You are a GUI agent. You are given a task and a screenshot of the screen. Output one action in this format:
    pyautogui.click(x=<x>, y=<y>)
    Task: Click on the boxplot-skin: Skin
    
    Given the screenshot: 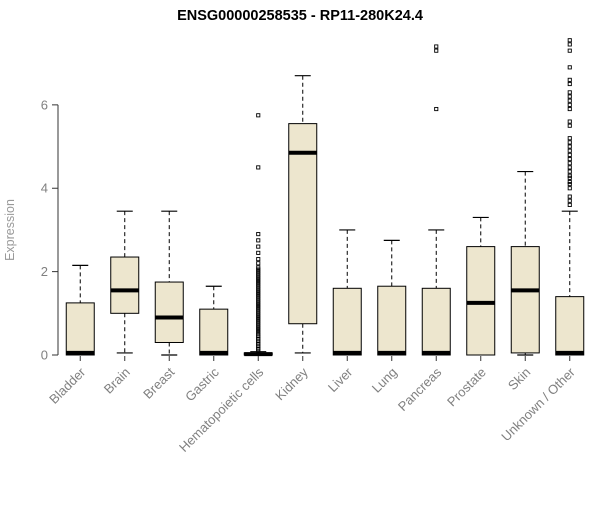 What is the action you would take?
    pyautogui.click(x=522, y=281)
    